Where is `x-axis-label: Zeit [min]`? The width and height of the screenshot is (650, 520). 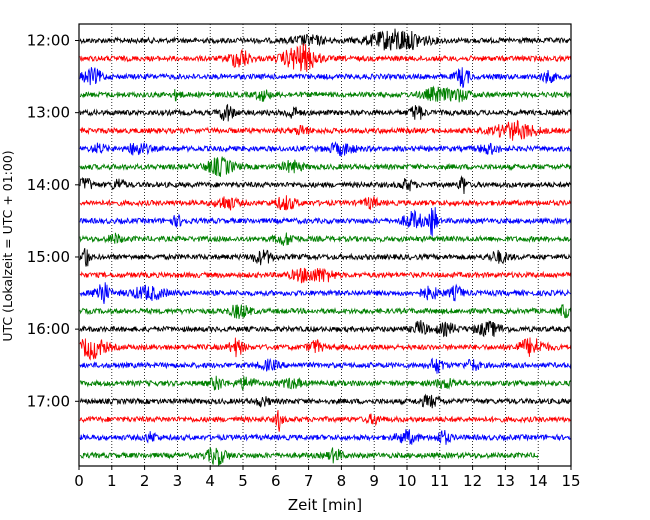 x-axis-label: Zeit [min] is located at coordinates (325, 505).